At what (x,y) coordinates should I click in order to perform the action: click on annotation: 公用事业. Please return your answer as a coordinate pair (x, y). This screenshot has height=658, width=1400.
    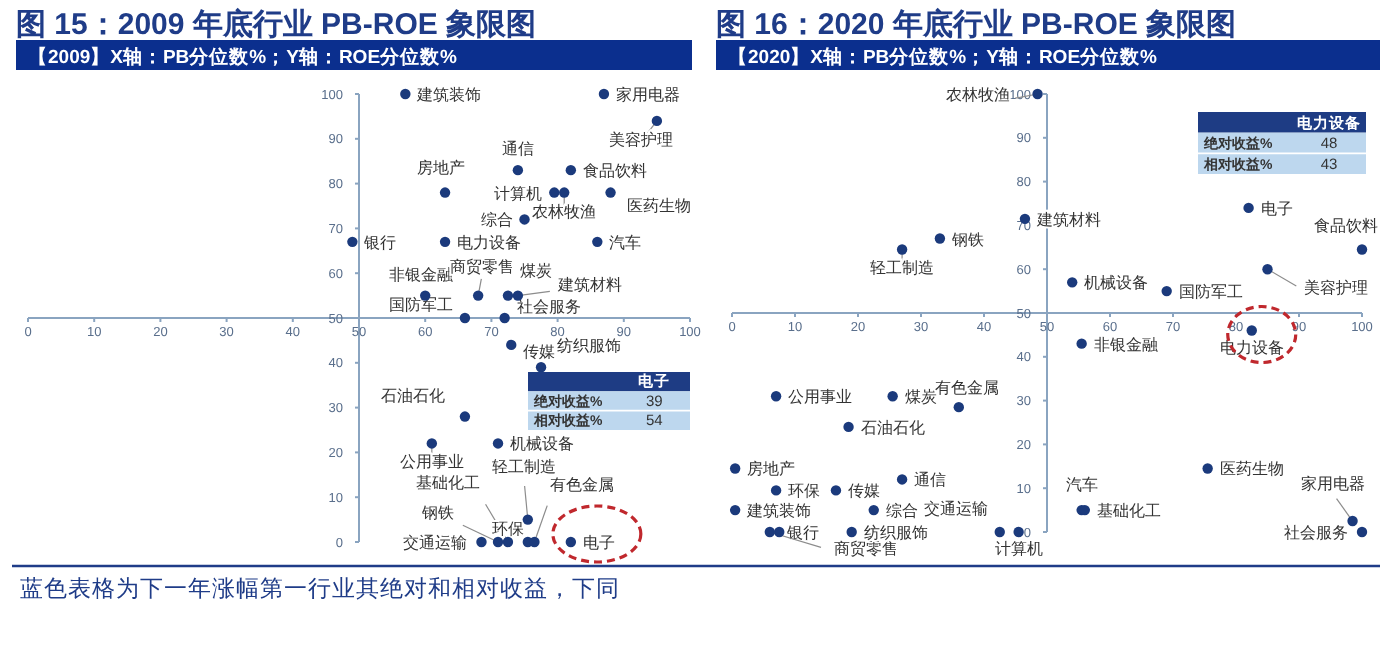
    Looking at the image, I should click on (431, 462).